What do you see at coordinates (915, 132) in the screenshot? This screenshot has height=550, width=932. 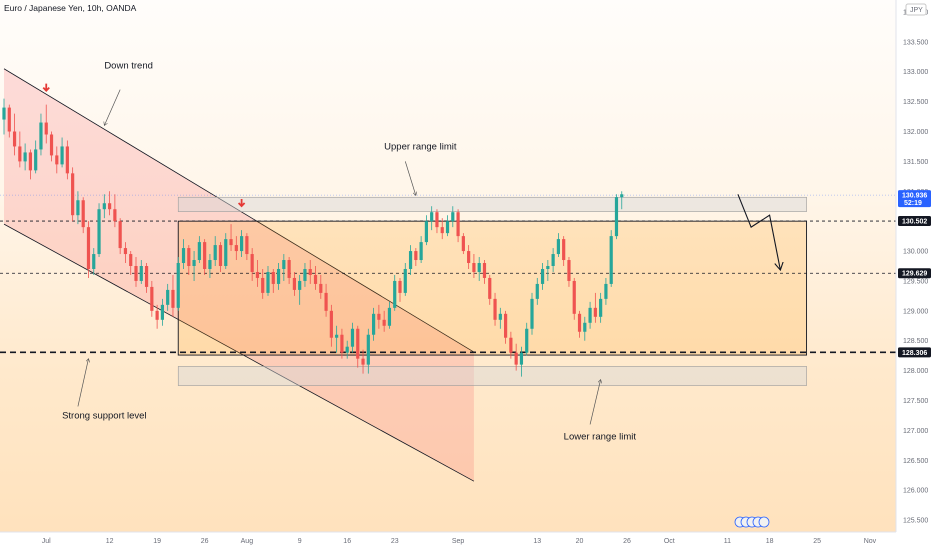 I see `y-tick-label: 132.000` at bounding box center [915, 132].